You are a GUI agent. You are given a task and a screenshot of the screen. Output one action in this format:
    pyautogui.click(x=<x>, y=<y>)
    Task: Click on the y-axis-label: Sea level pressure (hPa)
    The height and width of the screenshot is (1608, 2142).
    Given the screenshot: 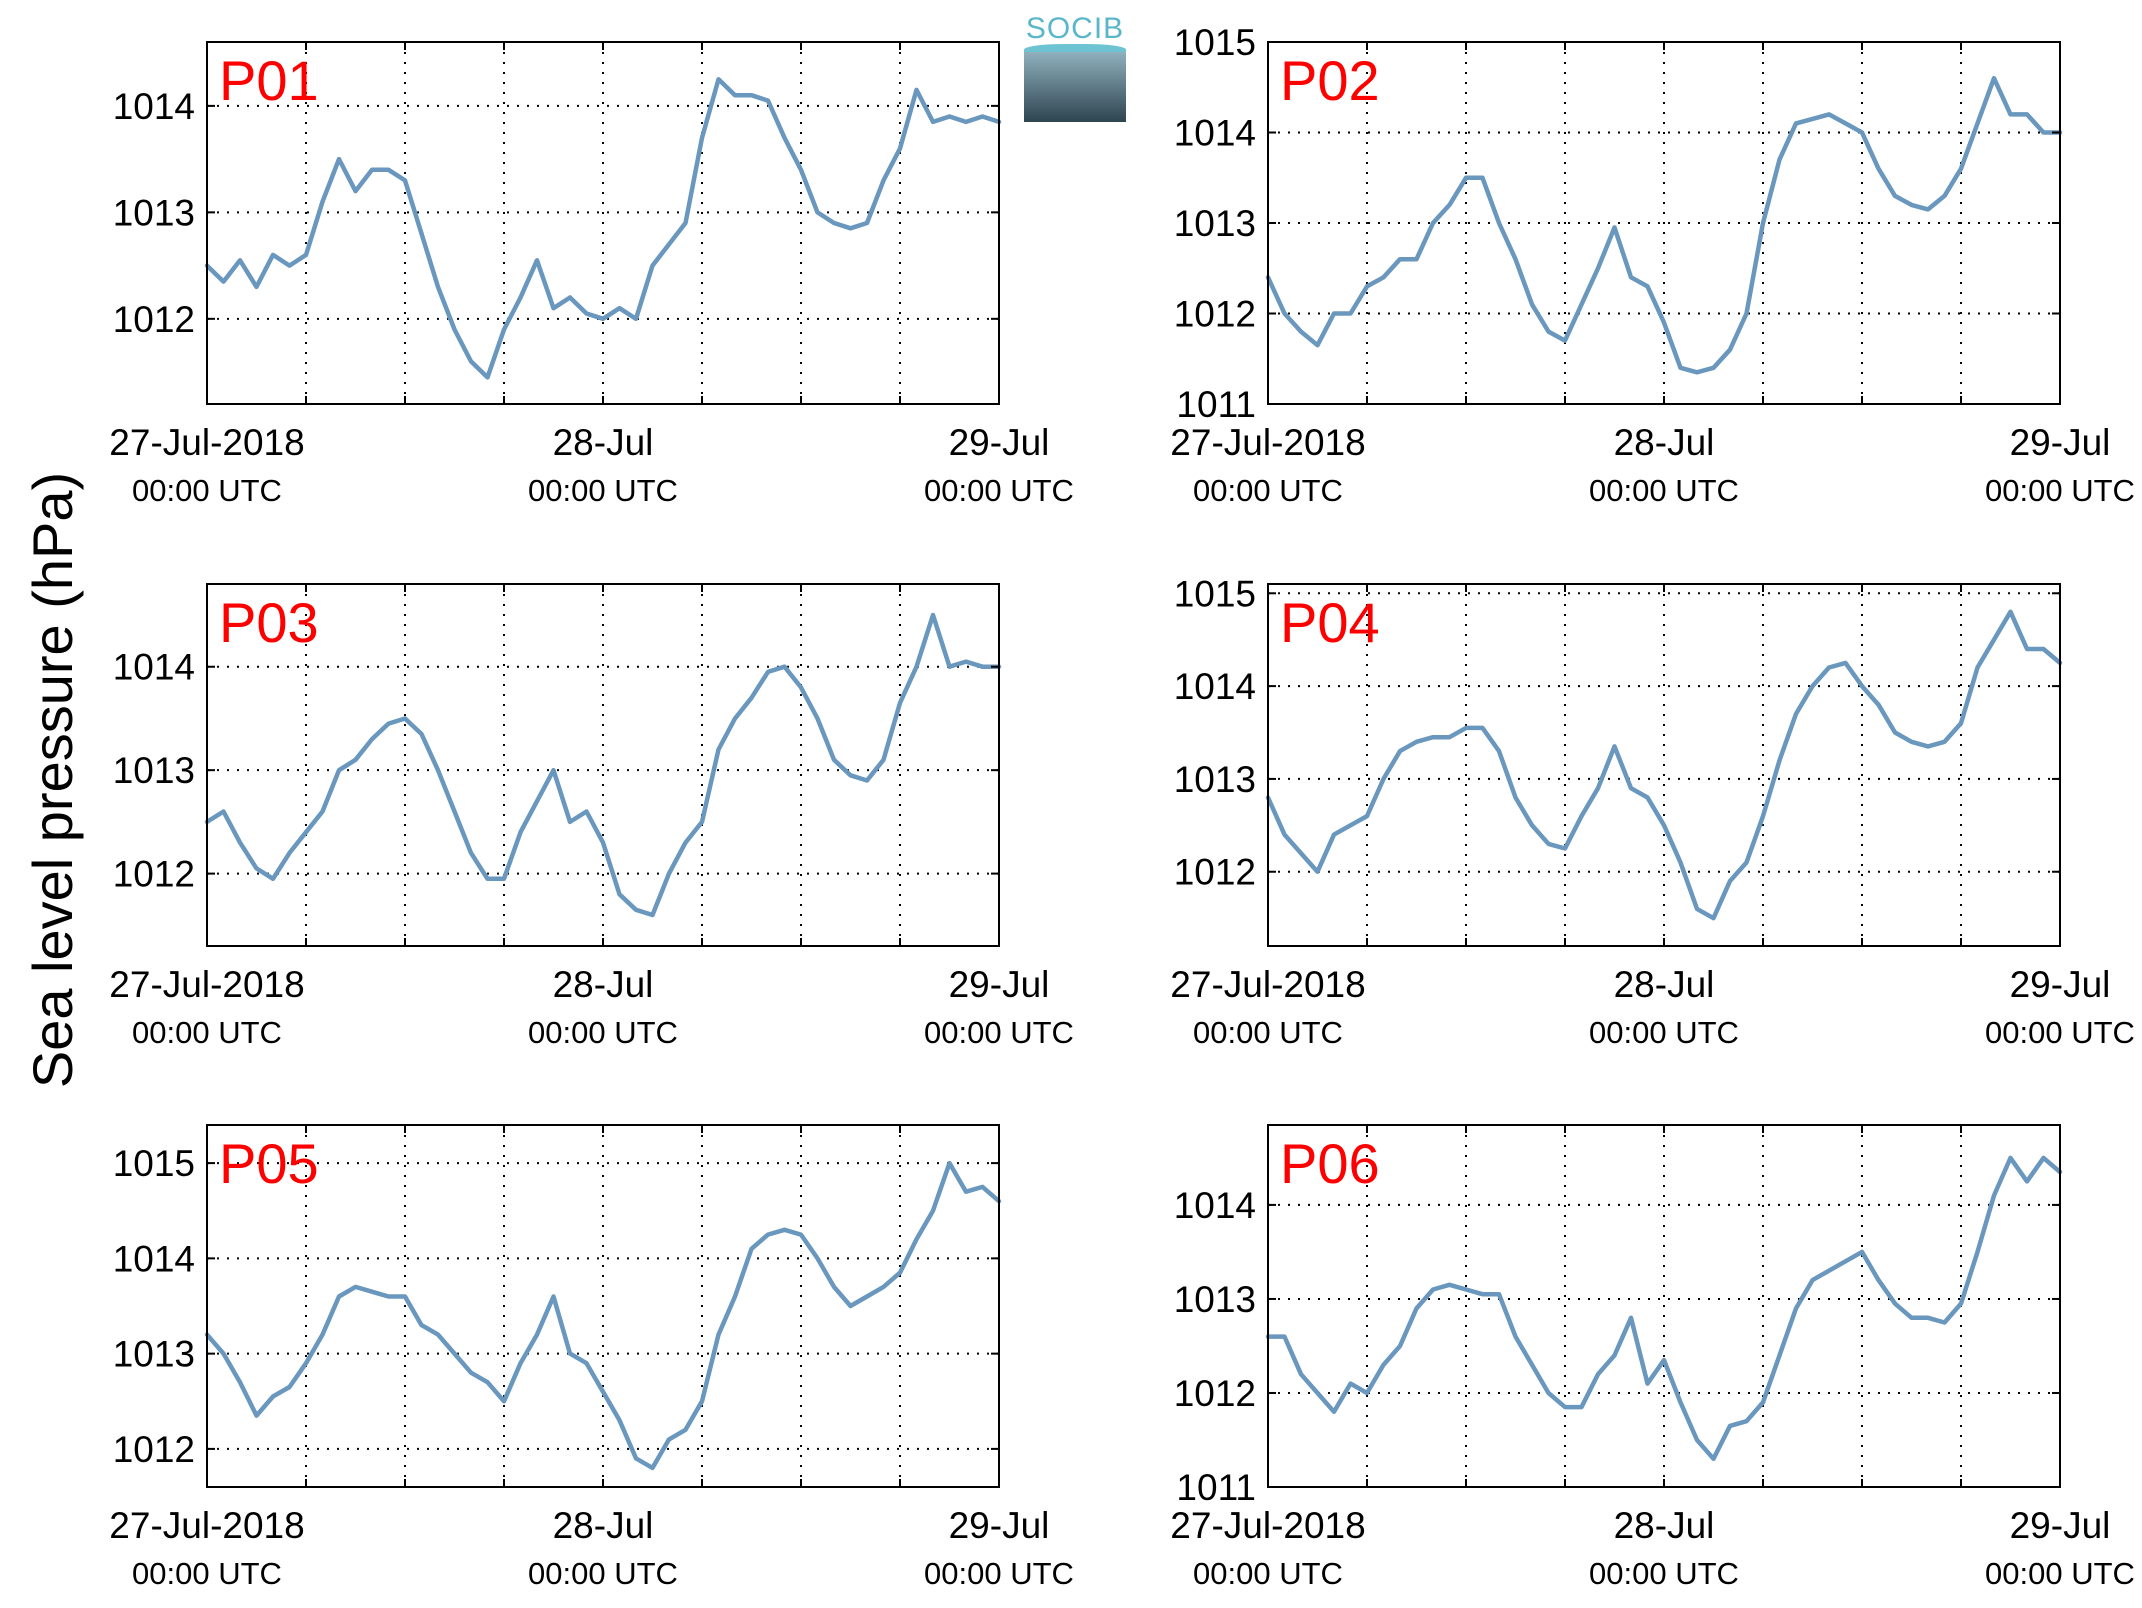 What is the action you would take?
    pyautogui.click(x=52, y=780)
    